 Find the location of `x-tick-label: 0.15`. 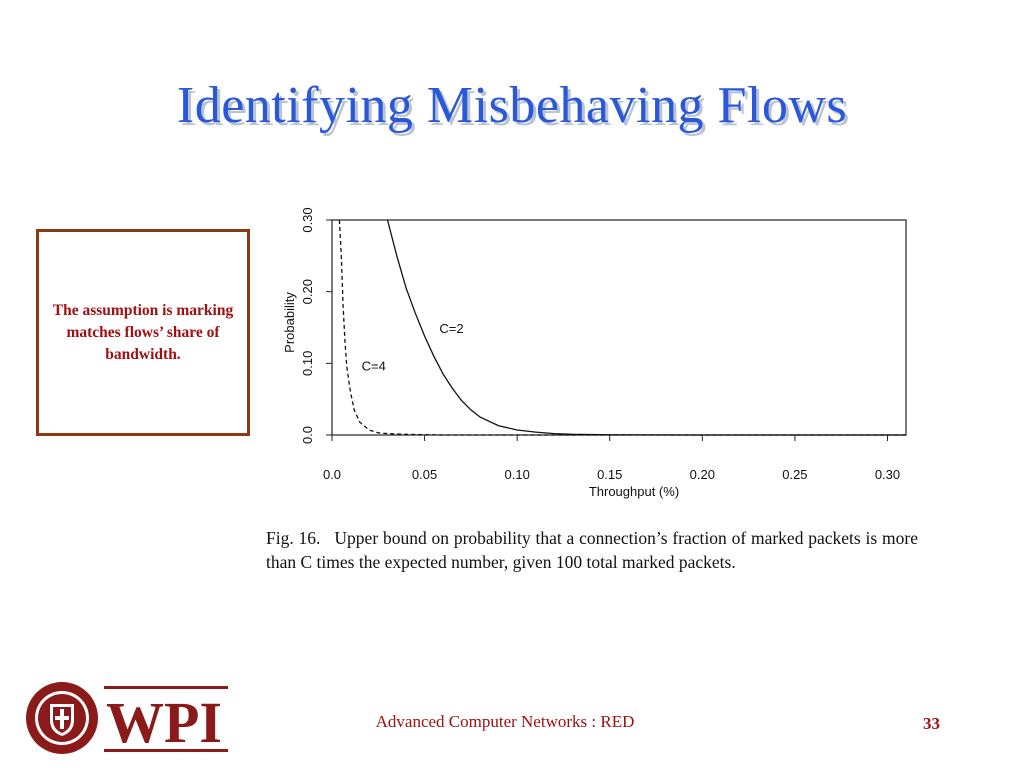

x-tick-label: 0.15 is located at coordinates (609, 474).